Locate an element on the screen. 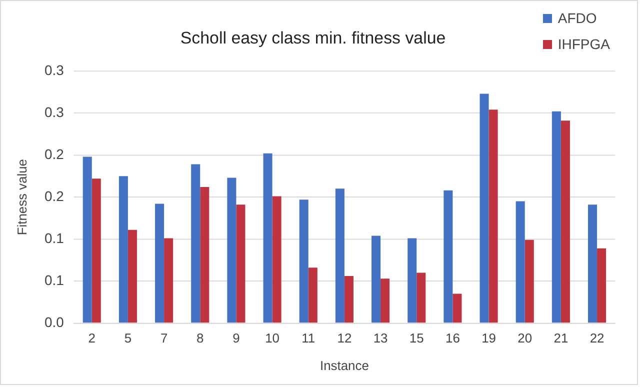  x-tick-label: 22 is located at coordinates (597, 338).